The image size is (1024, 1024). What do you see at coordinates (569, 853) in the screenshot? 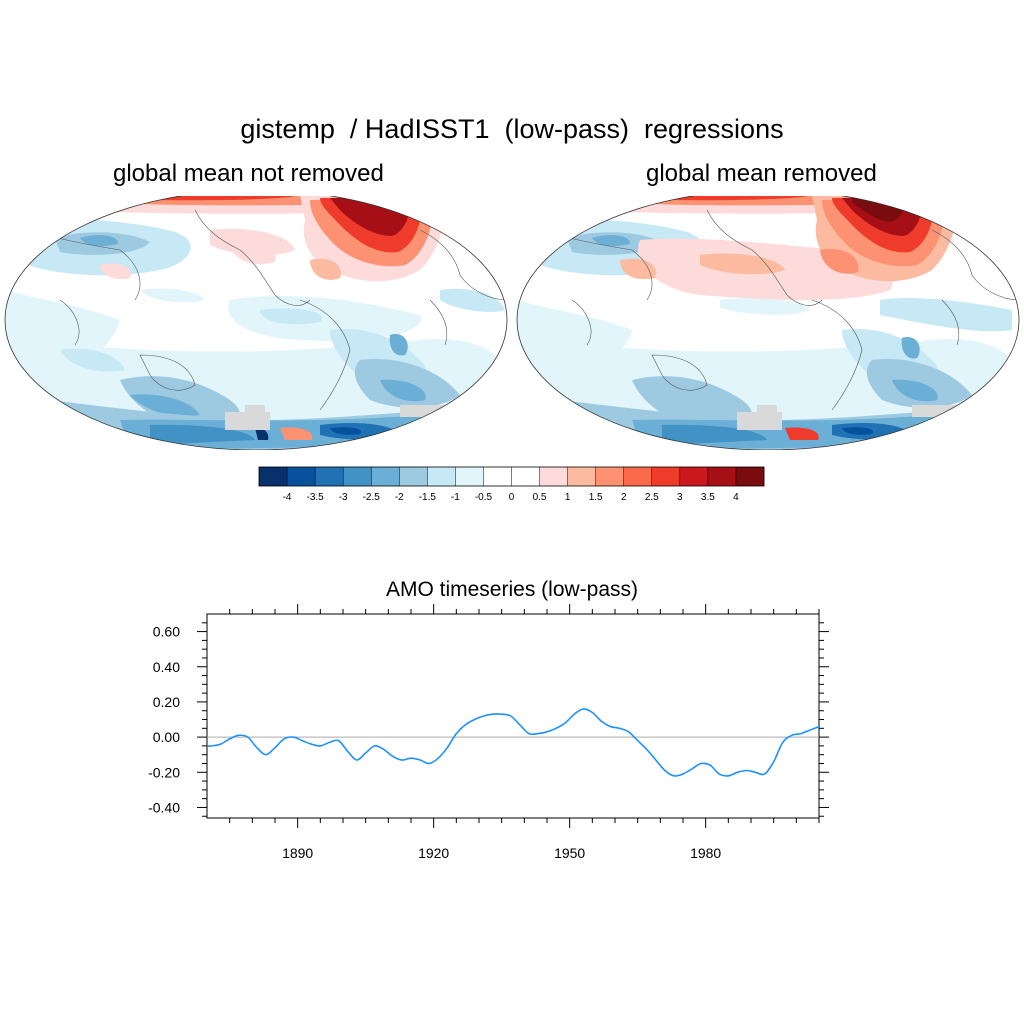
I see `x-tick-label: 1950` at bounding box center [569, 853].